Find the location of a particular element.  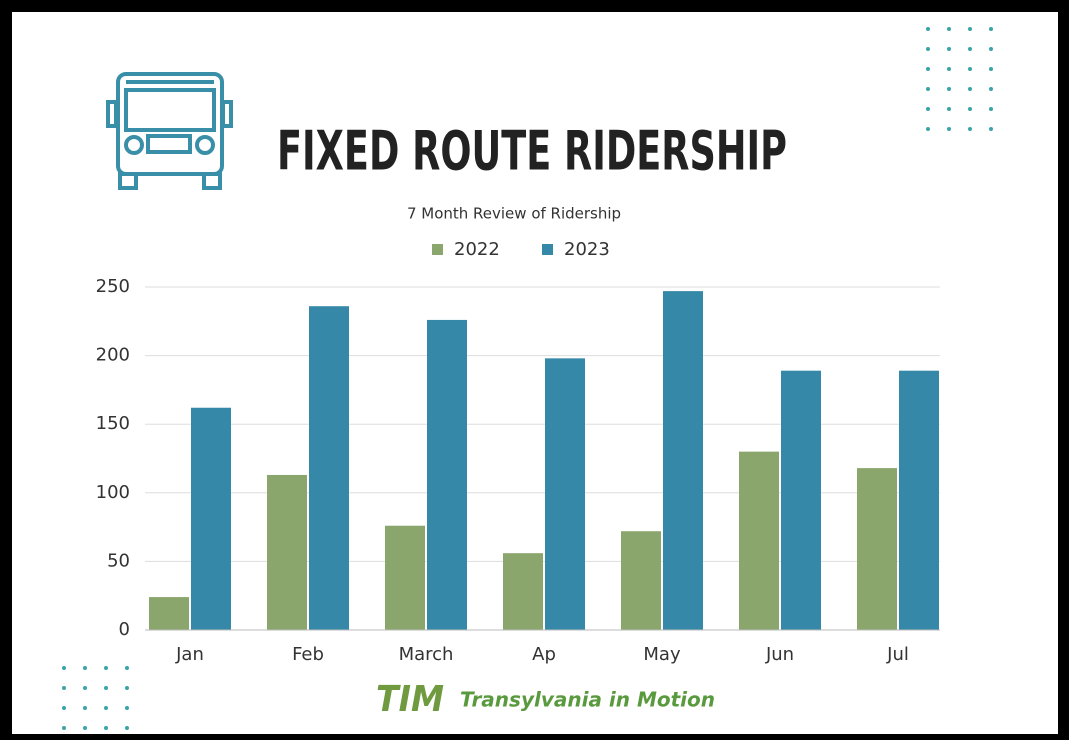

y-tick-label: 100 is located at coordinates (113, 492).